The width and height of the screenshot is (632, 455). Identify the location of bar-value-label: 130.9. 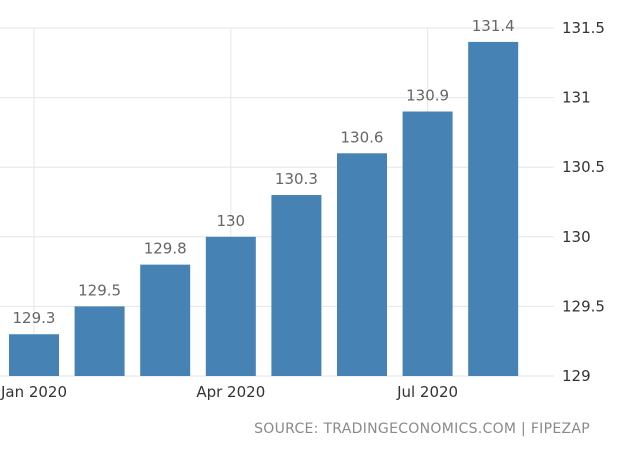
(427, 96).